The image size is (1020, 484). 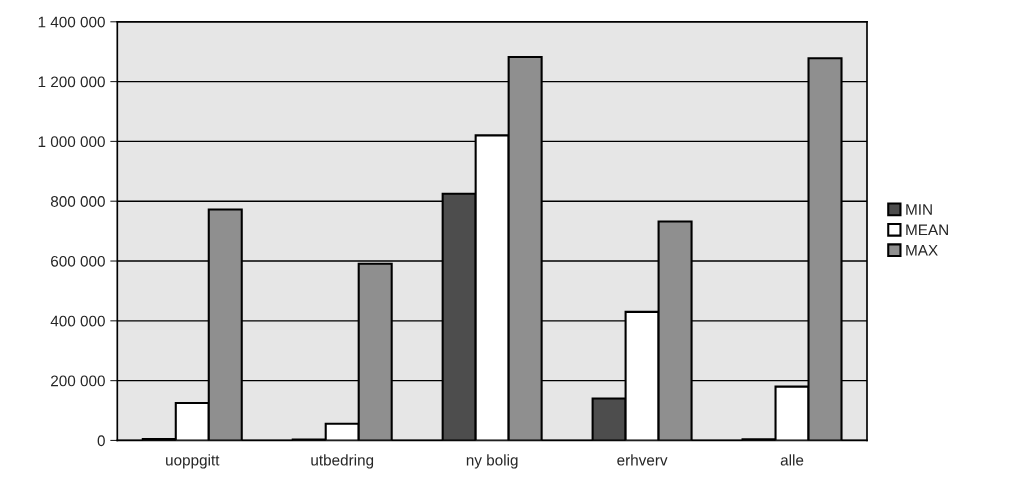 I want to click on y-tick-label: 1 000 000, so click(x=71, y=142).